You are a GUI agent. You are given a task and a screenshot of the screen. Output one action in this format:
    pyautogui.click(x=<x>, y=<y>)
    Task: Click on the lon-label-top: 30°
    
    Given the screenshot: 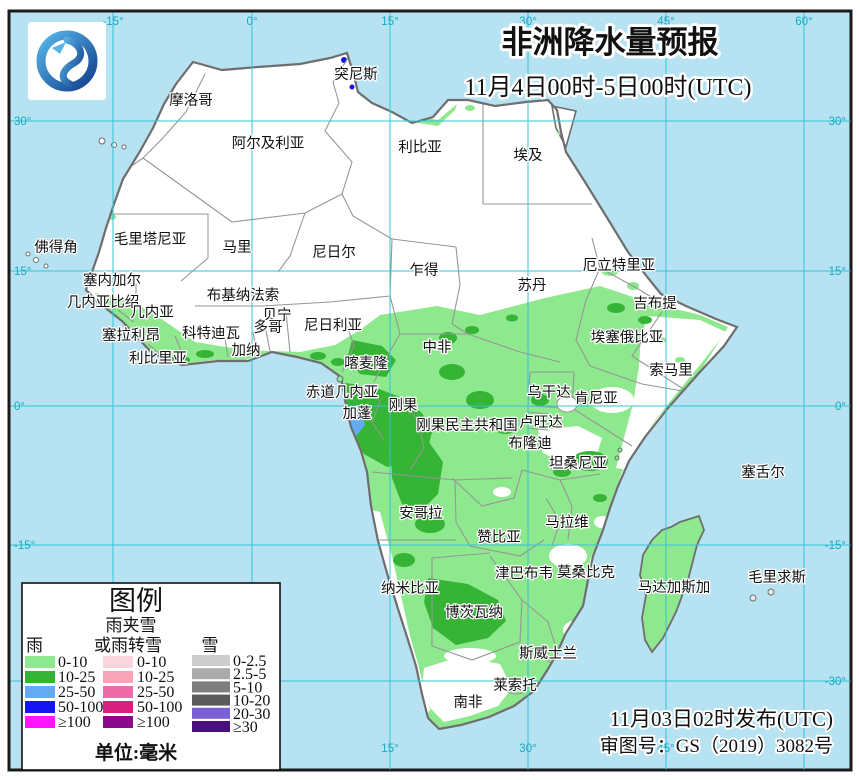 What is the action you would take?
    pyautogui.click(x=527, y=22)
    